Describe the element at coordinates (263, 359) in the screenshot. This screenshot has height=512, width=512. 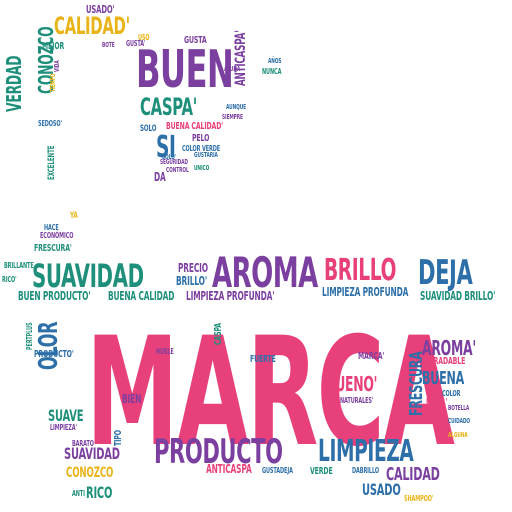
I see `cloud-word: FUERTE` at that location.